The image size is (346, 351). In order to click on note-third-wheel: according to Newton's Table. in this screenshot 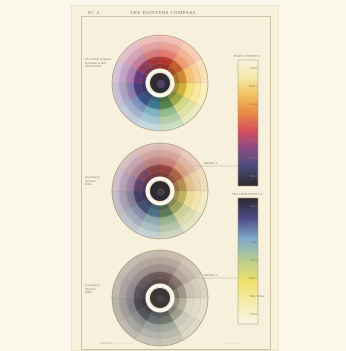, I will do `click(93, 289)`.